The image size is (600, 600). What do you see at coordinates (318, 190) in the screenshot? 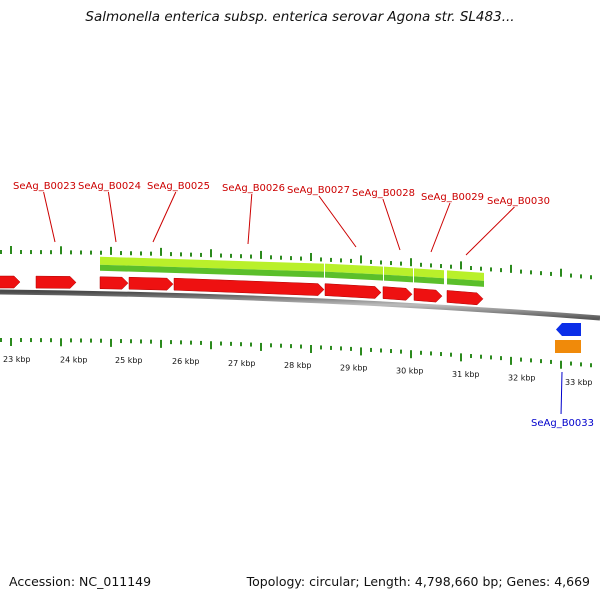
I see `gene-label: SeAg_B0027` at bounding box center [318, 190].